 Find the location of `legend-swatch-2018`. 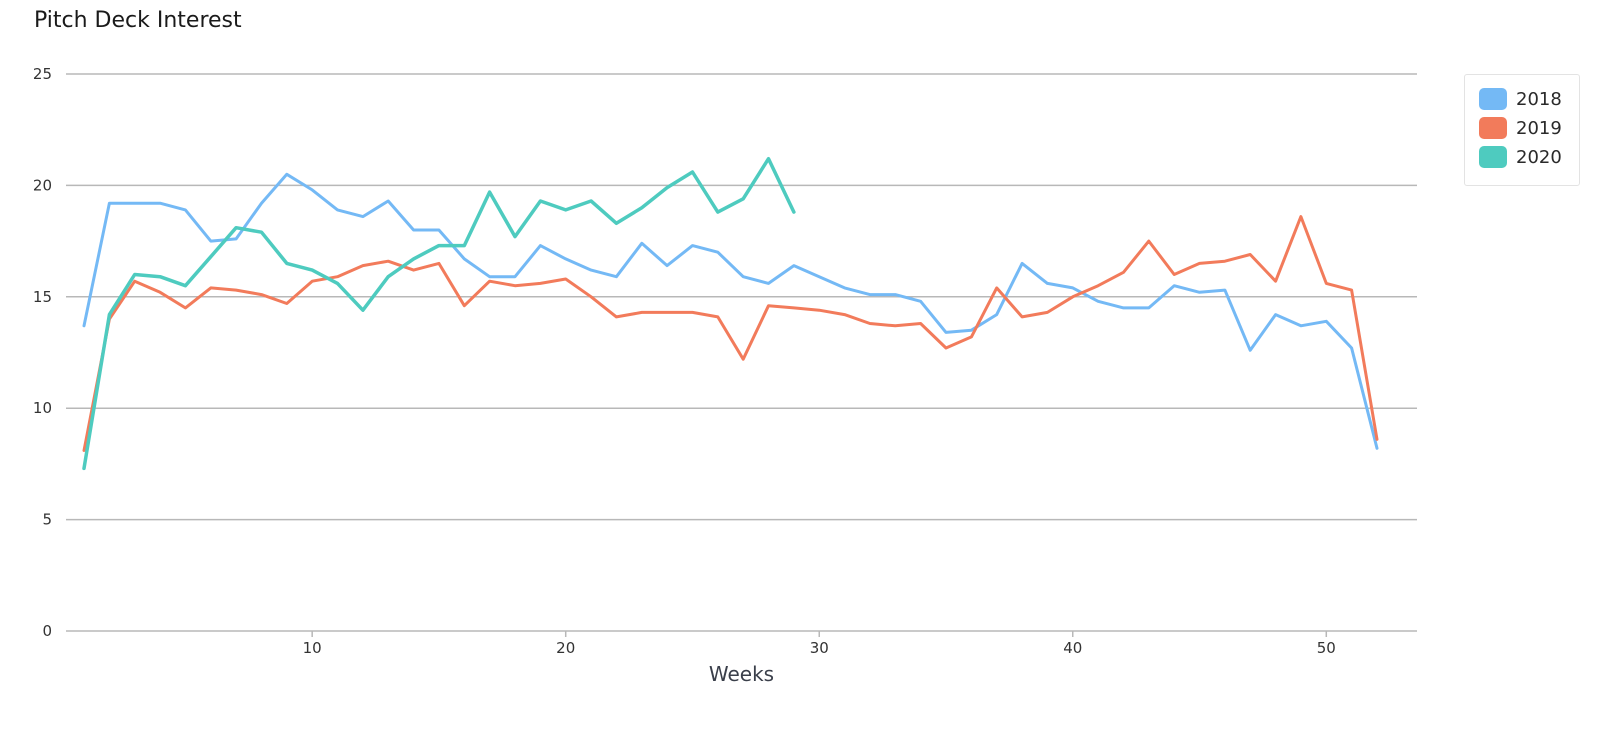

legend-swatch-2018 is located at coordinates (1493, 99).